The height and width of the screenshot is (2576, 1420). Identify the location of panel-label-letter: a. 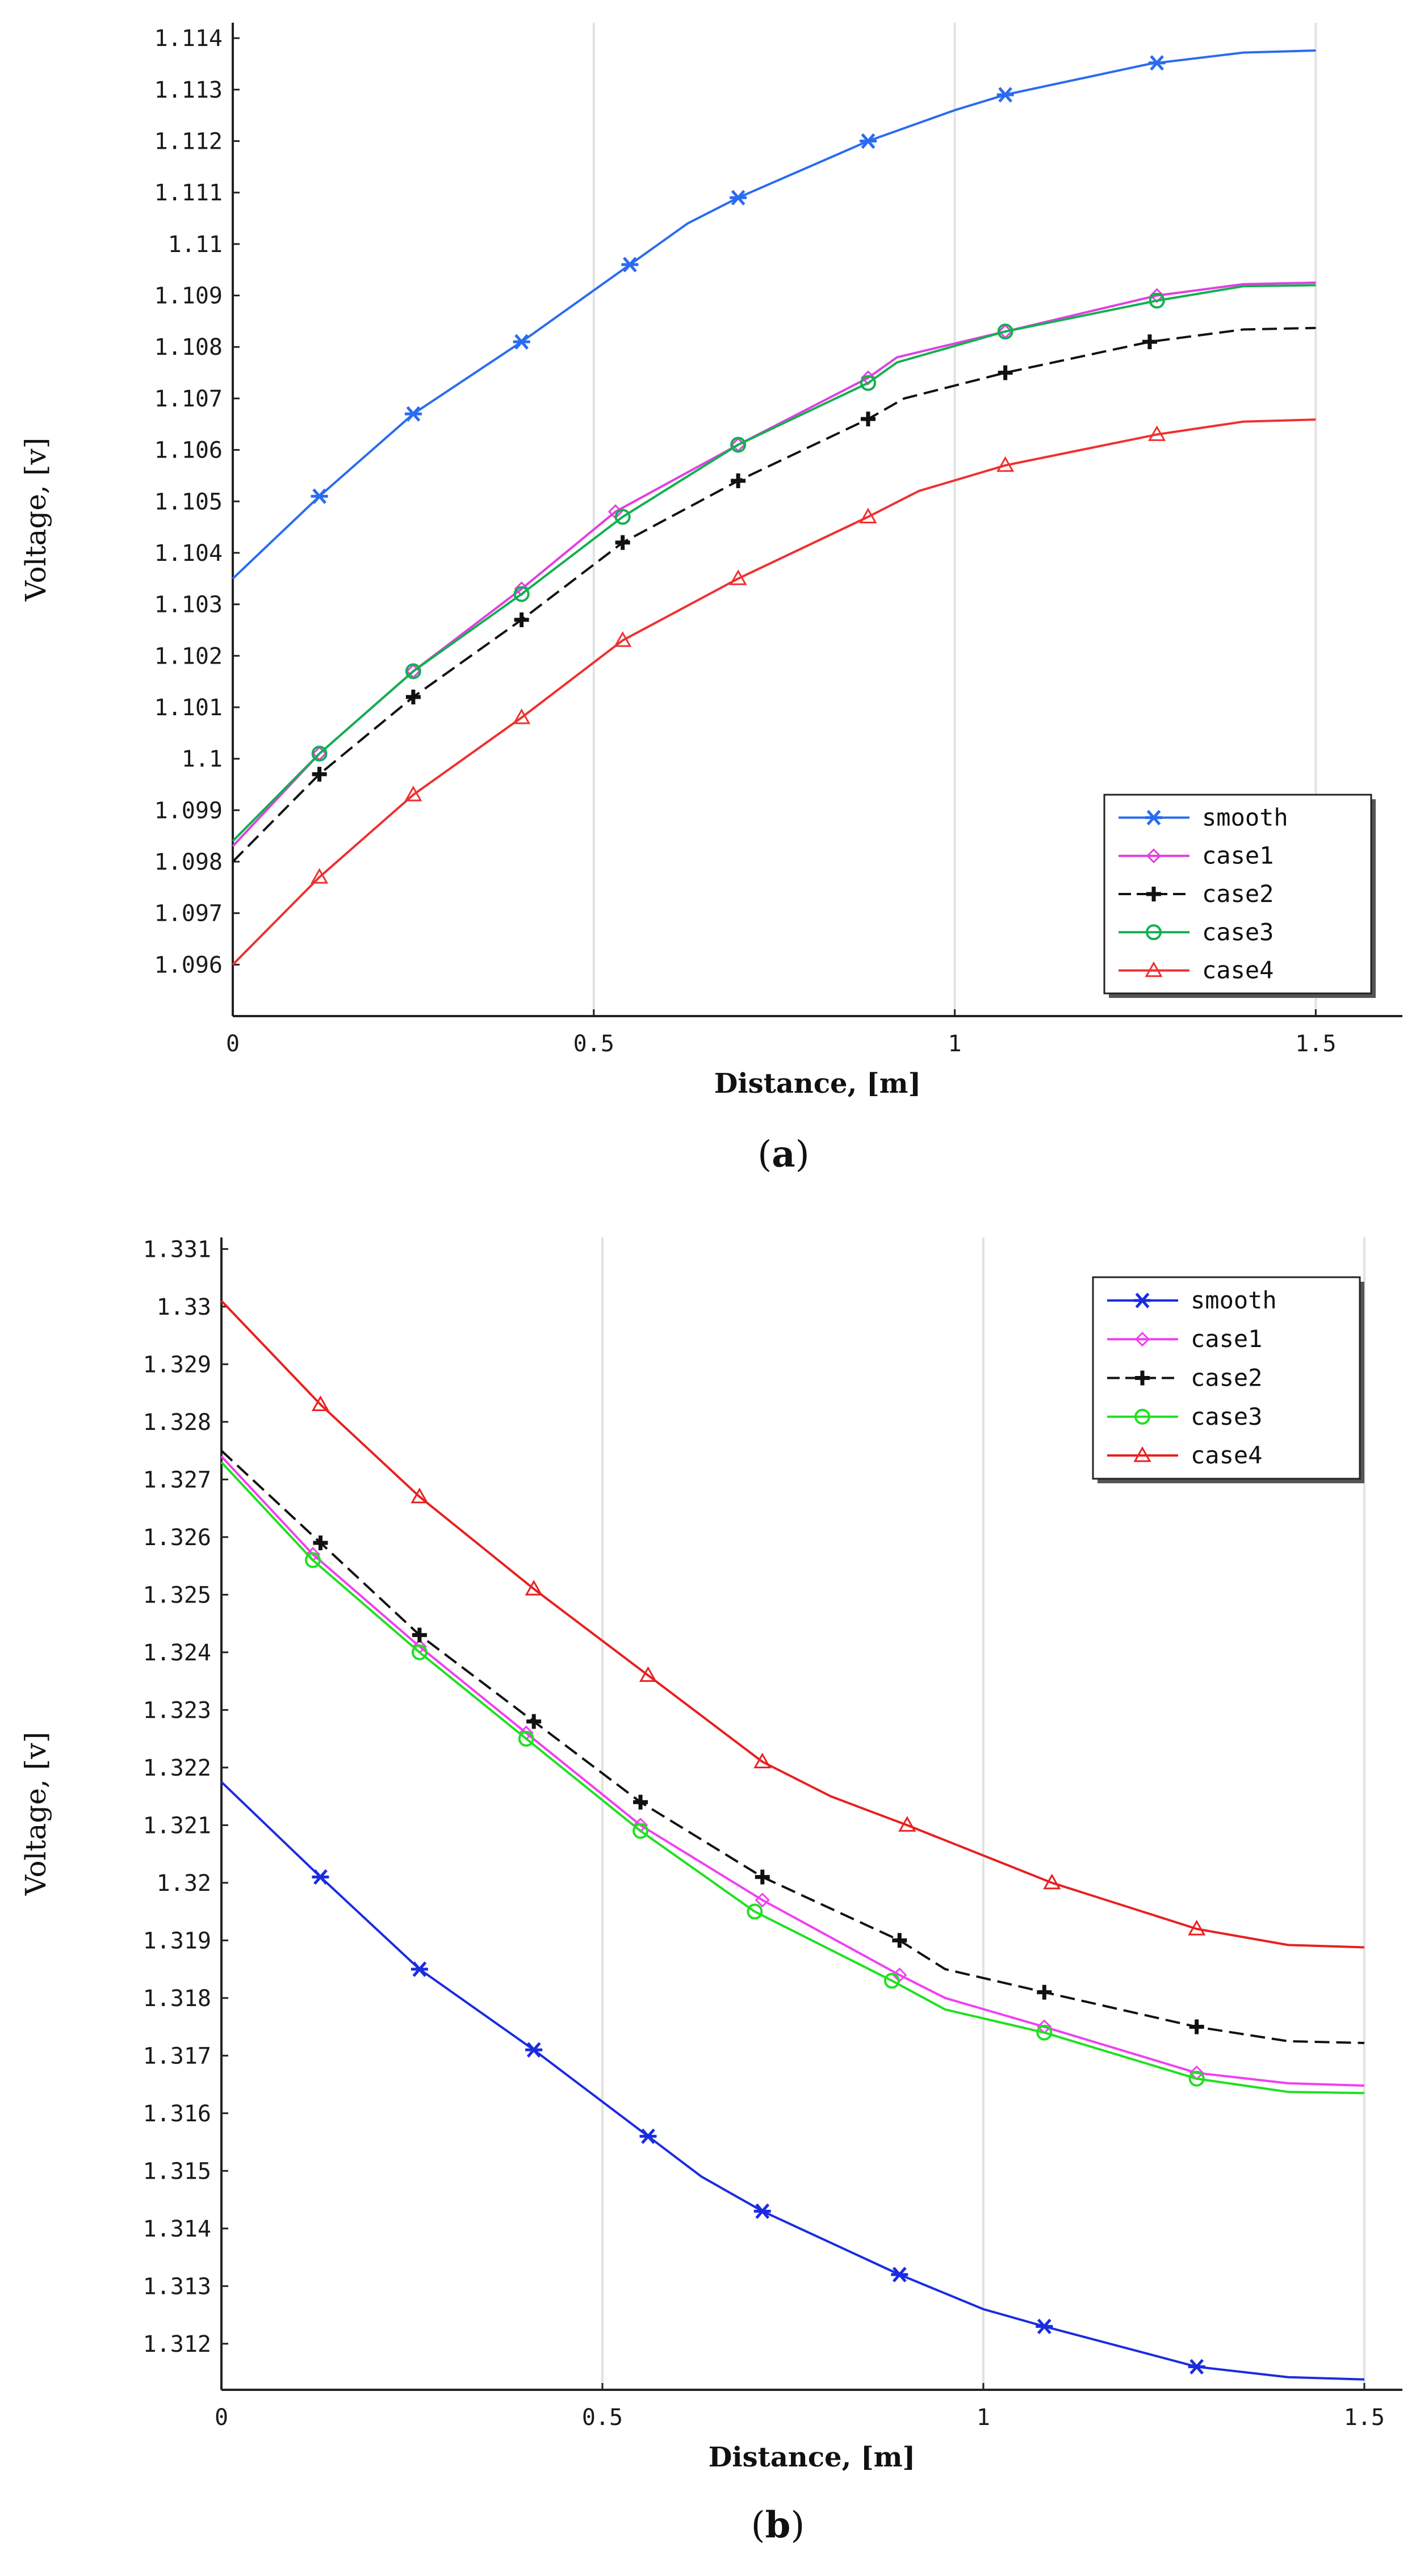
(784, 1154).